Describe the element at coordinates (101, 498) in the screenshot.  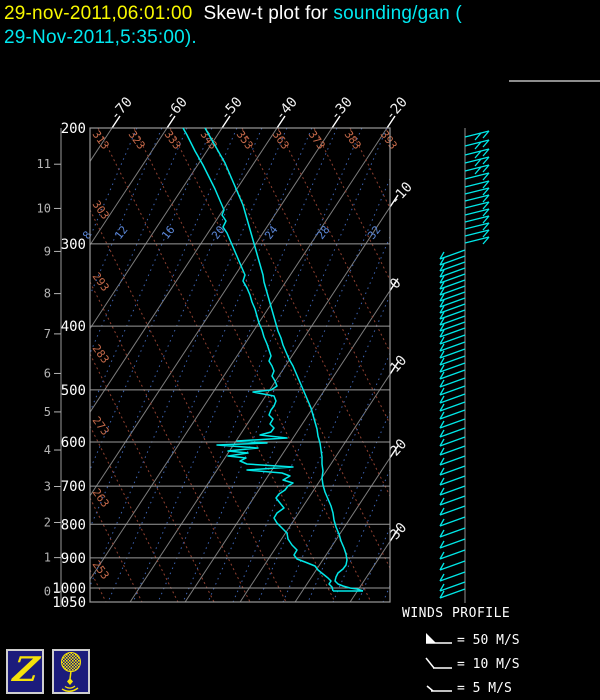
I see `dry-adiabat-label-left: 263` at that location.